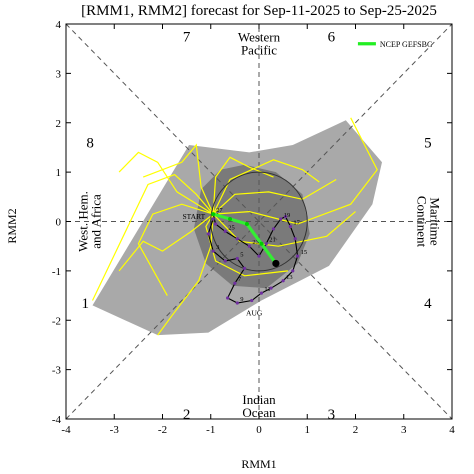 The width and height of the screenshot is (474, 474). Describe the element at coordinates (86, 304) in the screenshot. I see `phase-number-1: 1` at that location.